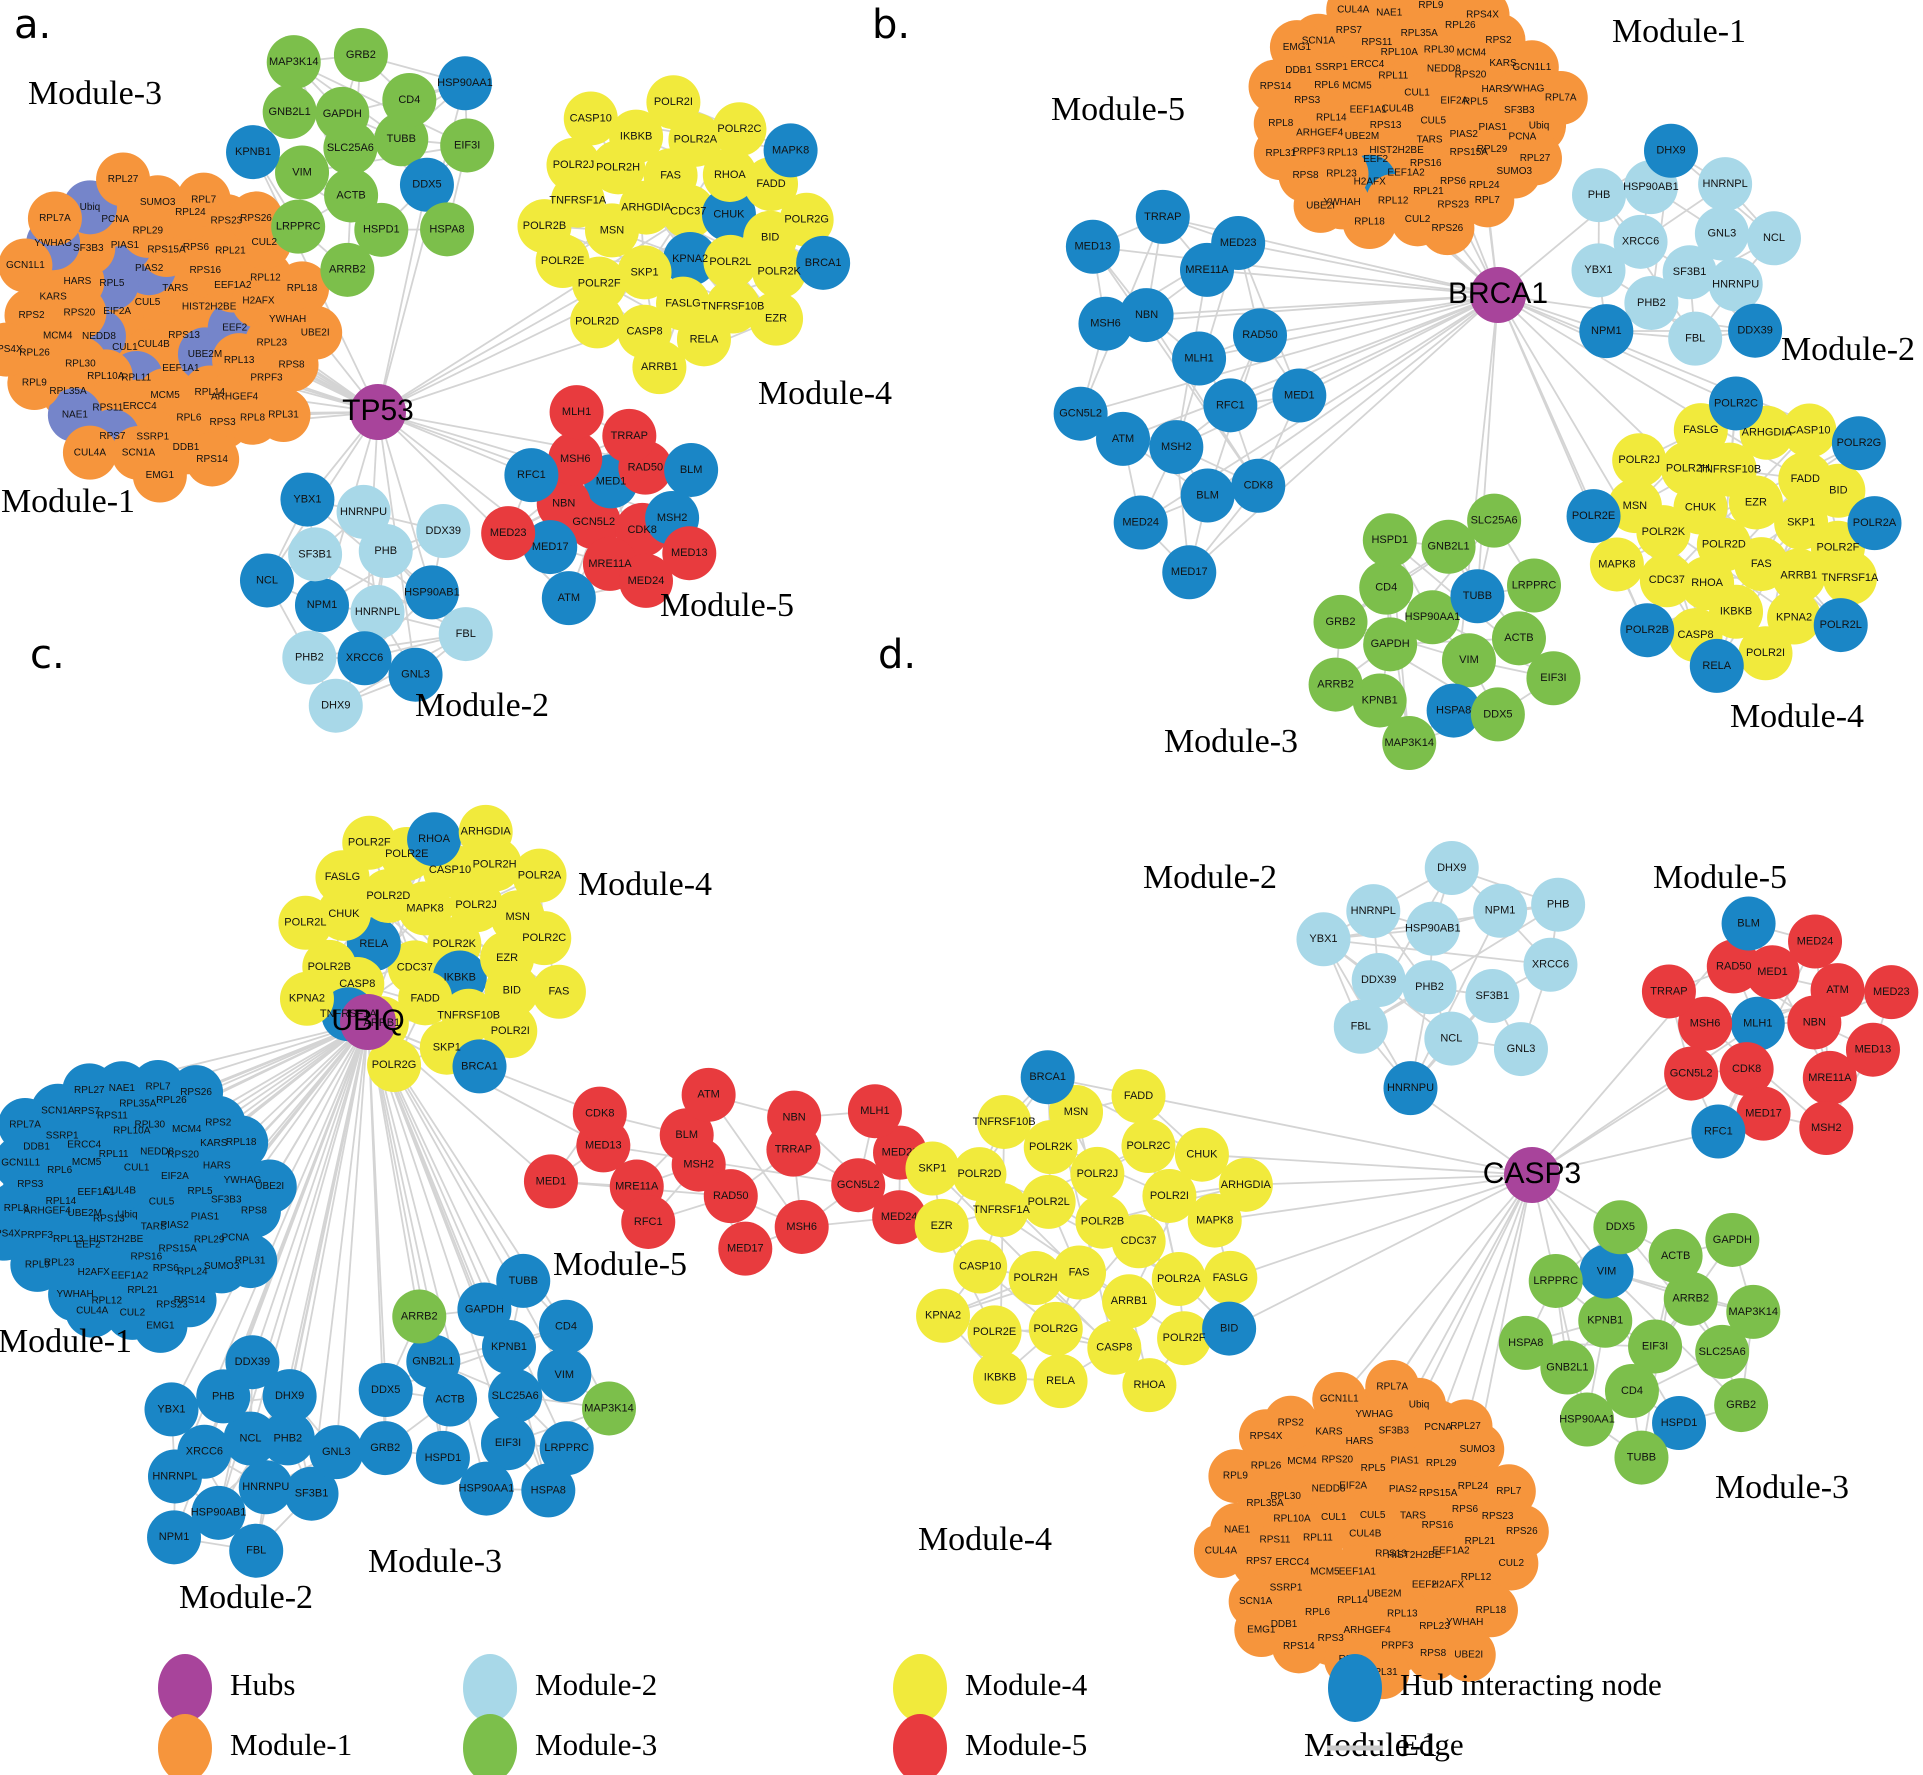  I want to click on node-MED17, so click(745, 1248).